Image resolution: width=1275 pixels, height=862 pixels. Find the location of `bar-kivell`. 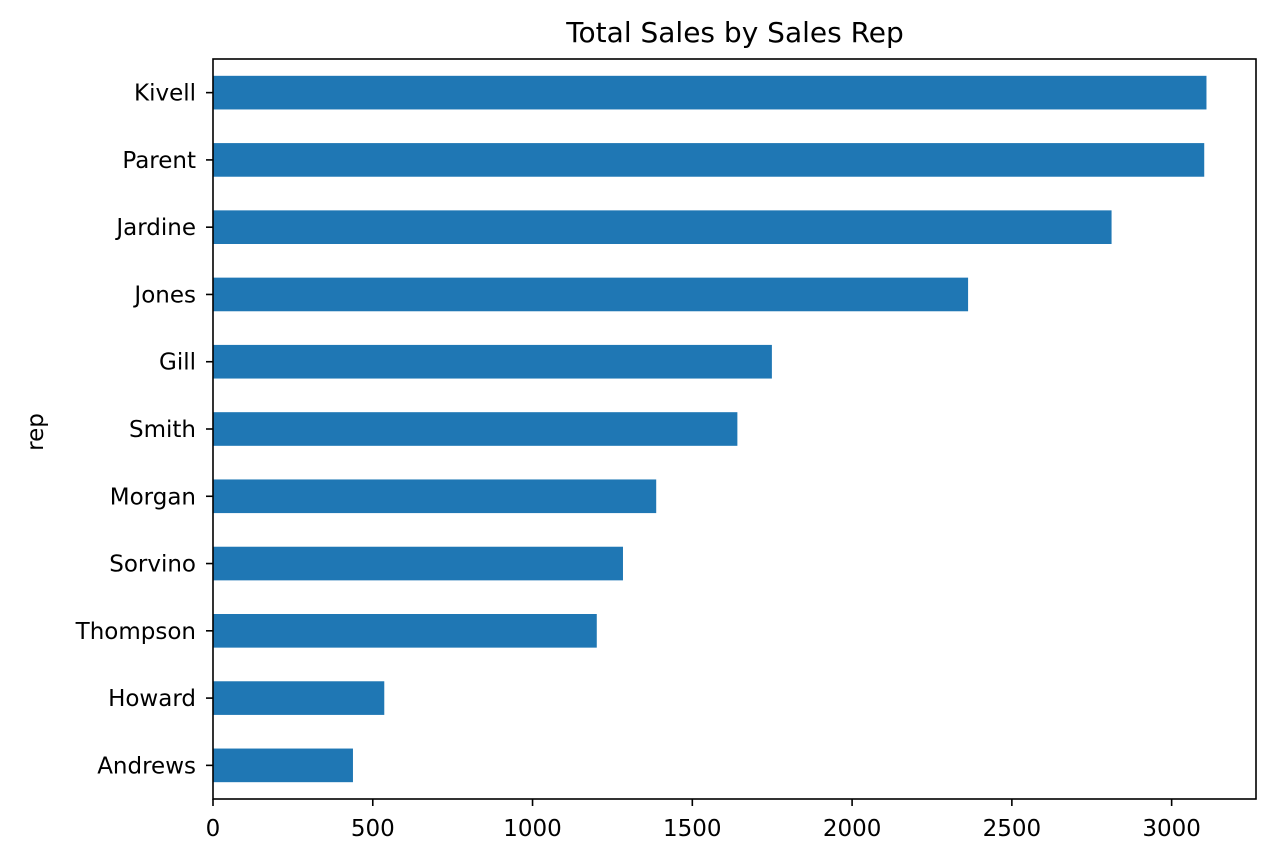

bar-kivell is located at coordinates (710, 92).